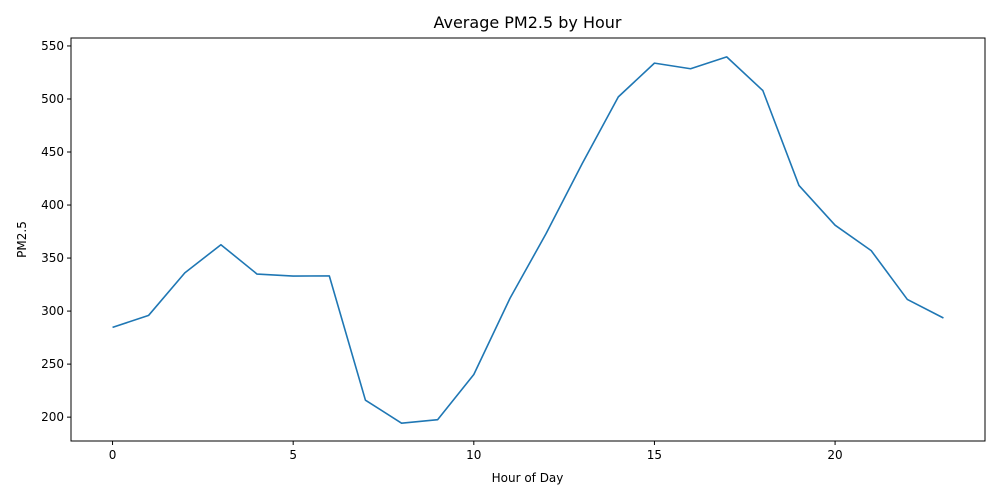 Image resolution: width=1000 pixels, height=500 pixels. What do you see at coordinates (52, 311) in the screenshot?
I see `y-tick-label: 300` at bounding box center [52, 311].